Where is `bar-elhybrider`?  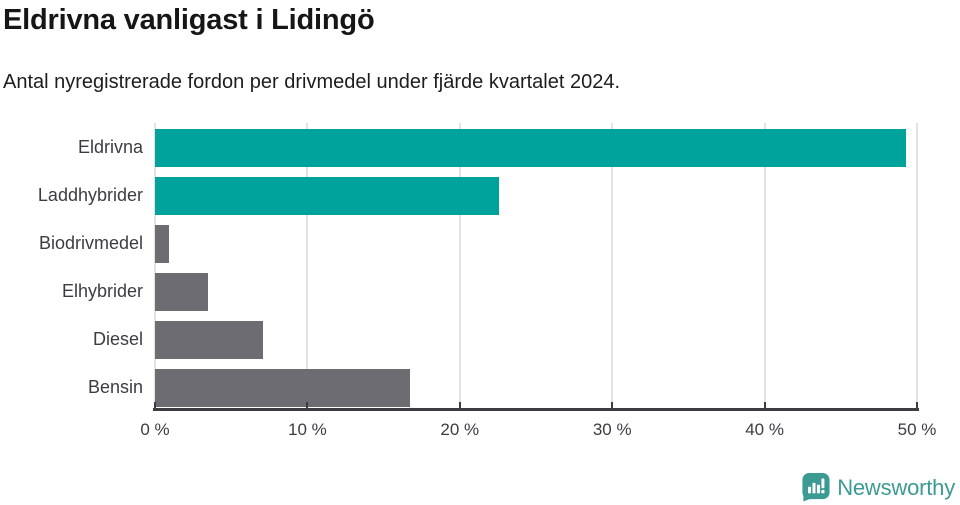
bar-elhybrider is located at coordinates (182, 292).